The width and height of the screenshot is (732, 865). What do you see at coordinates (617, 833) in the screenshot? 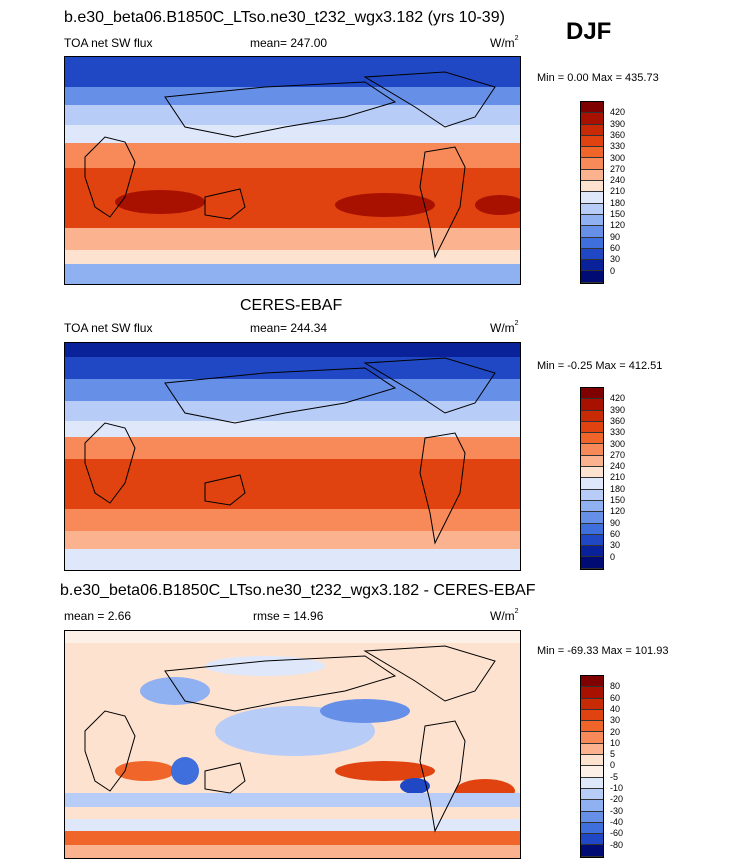
I see `colorbar-label: -60` at bounding box center [617, 833].